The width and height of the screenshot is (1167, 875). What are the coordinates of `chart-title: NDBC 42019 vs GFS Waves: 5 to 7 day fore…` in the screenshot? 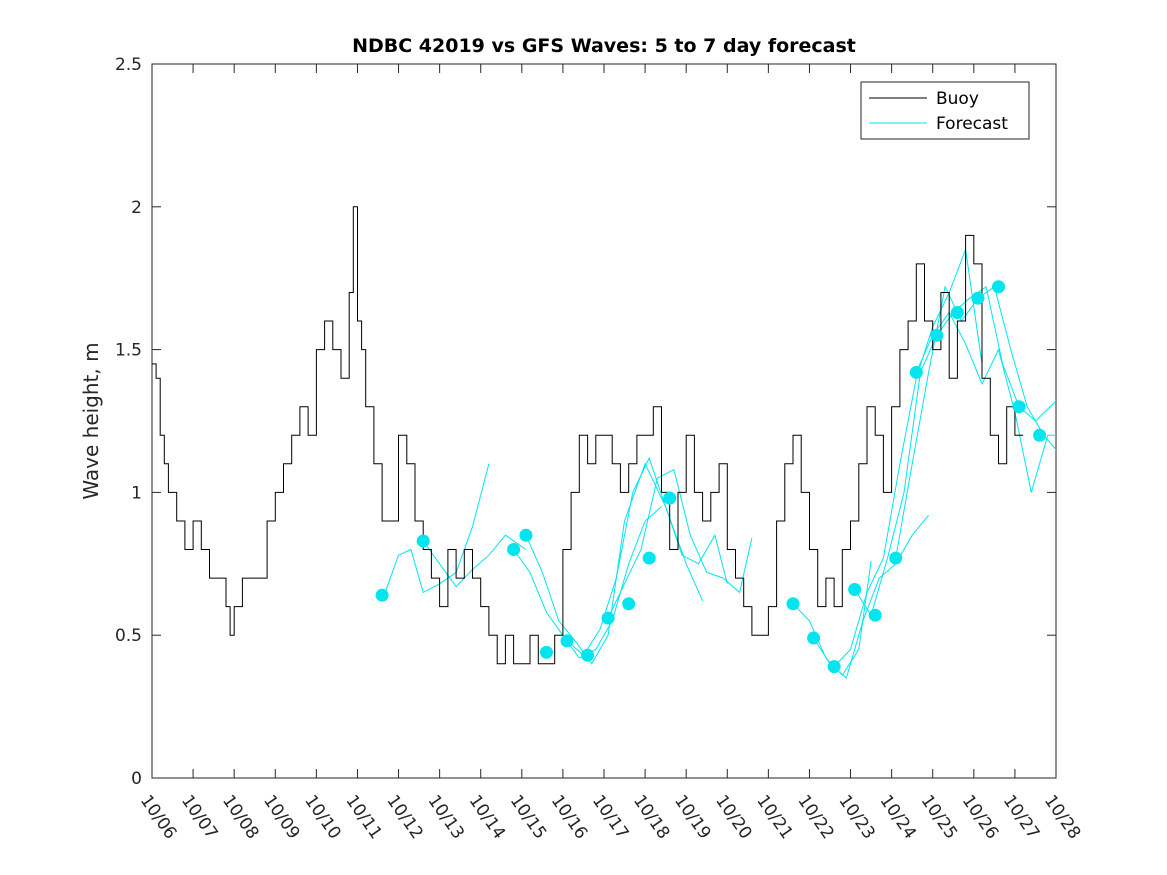 It's located at (604, 46).